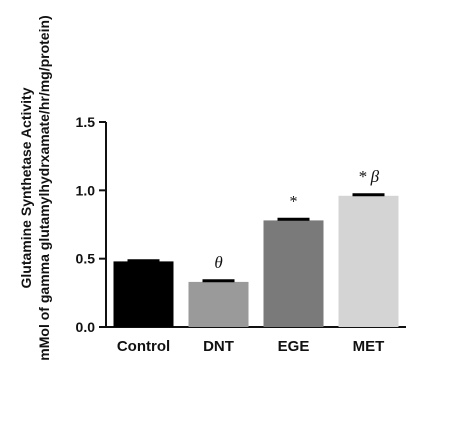  Describe the element at coordinates (86, 122) in the screenshot. I see `y-tick-label: 1.5` at that location.